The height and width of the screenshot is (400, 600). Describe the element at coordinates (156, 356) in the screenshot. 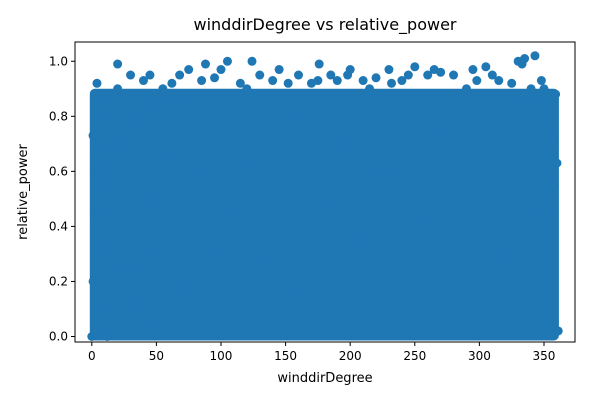

I see `x-tick-label: 50` at that location.